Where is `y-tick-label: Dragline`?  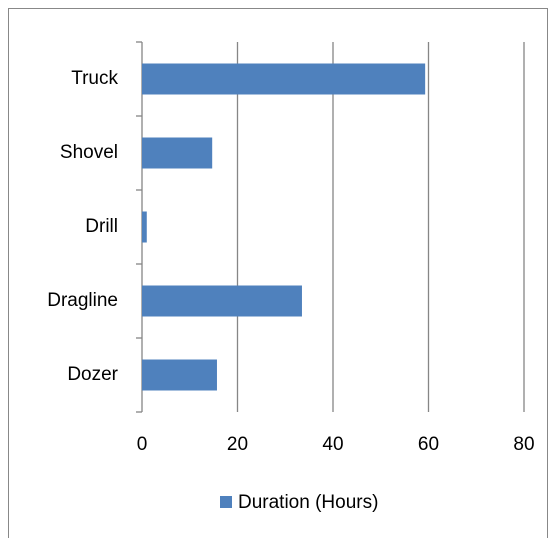
y-tick-label: Dragline is located at coordinates (82, 300).